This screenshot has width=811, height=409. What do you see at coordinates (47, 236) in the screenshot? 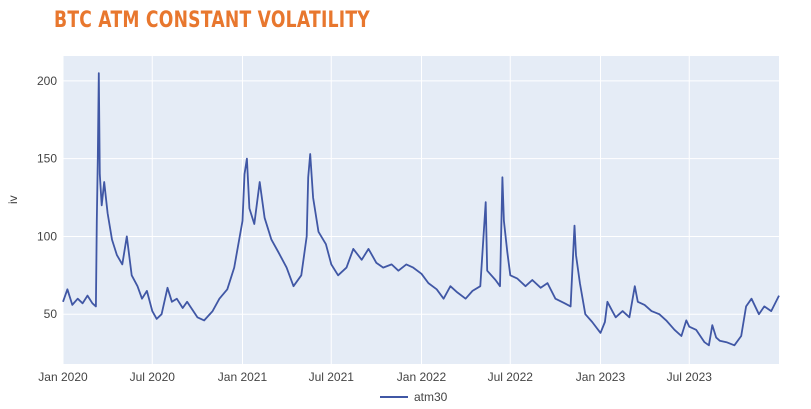
I see `y-tick-label: 100` at bounding box center [47, 236].